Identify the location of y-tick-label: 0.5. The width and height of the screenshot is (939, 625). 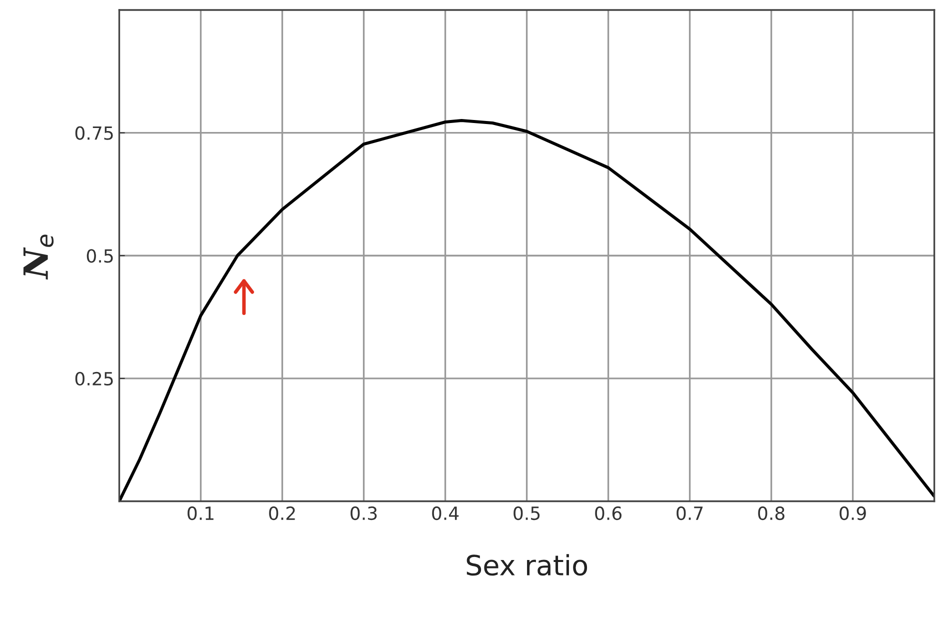
(99, 256).